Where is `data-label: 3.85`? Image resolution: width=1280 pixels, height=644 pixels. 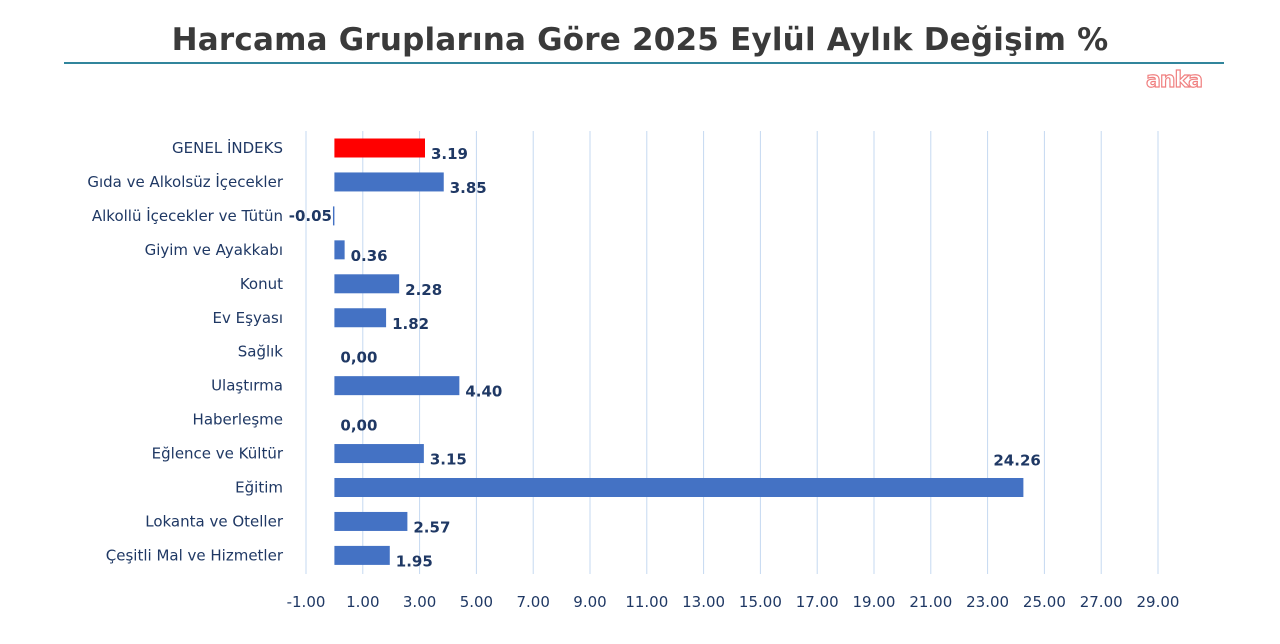
data-label: 3.85 is located at coordinates (468, 188).